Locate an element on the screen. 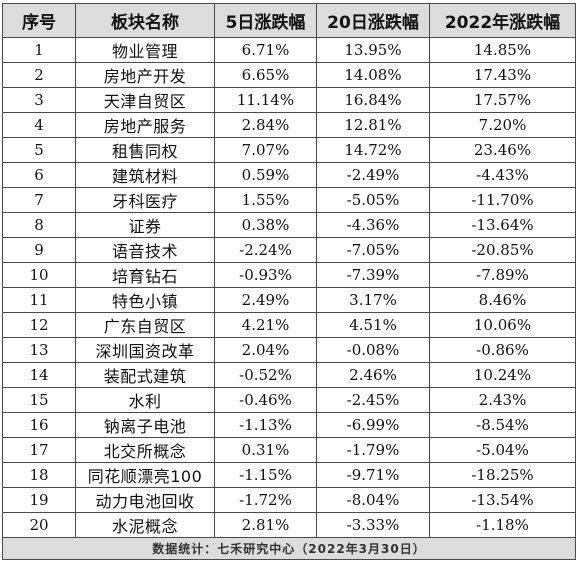 This screenshot has height=562, width=577. cell-sector-name: 培育钻石 is located at coordinates (145, 275).